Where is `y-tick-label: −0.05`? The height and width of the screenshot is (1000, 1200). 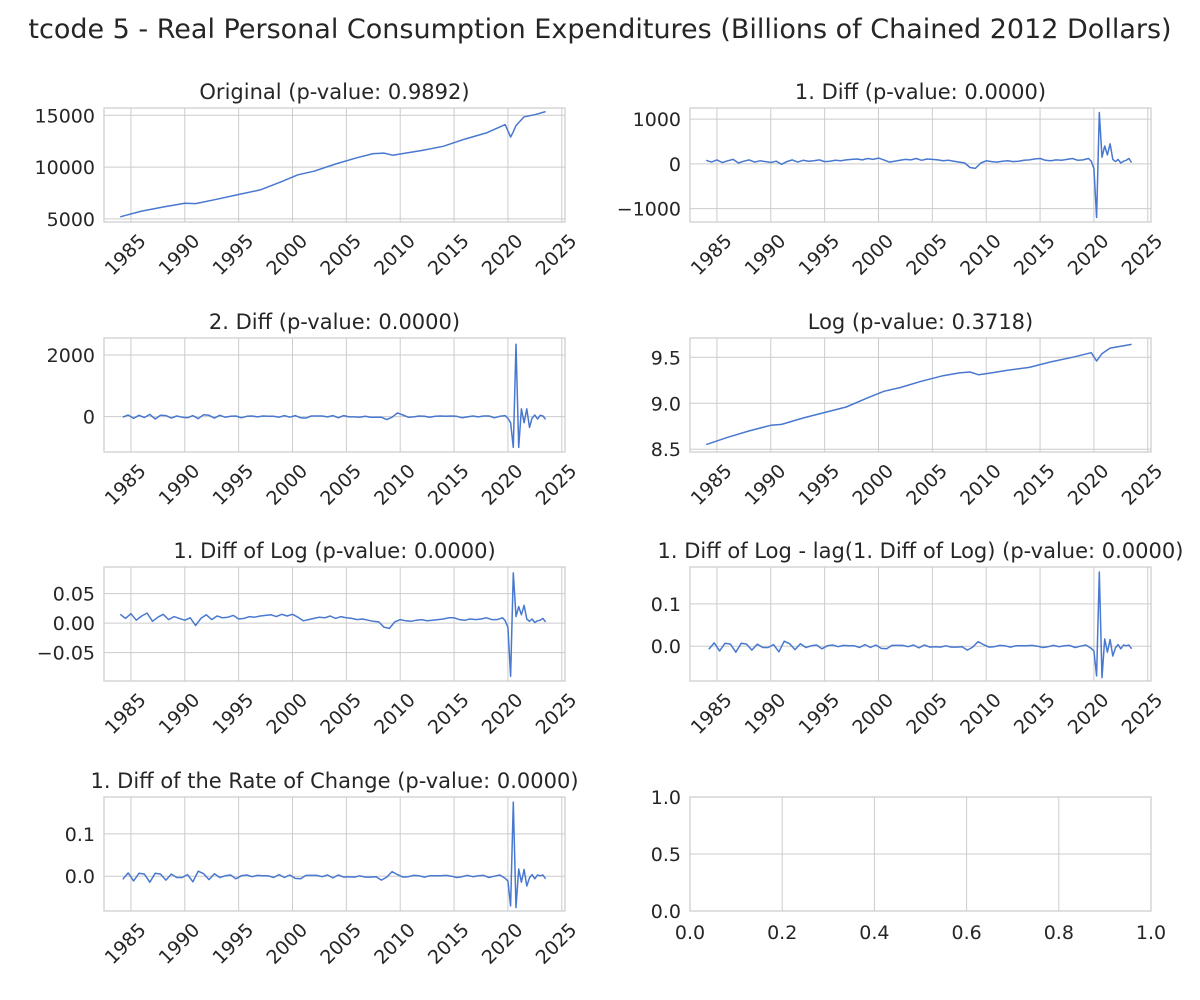 y-tick-label: −0.05 is located at coordinates (66, 654).